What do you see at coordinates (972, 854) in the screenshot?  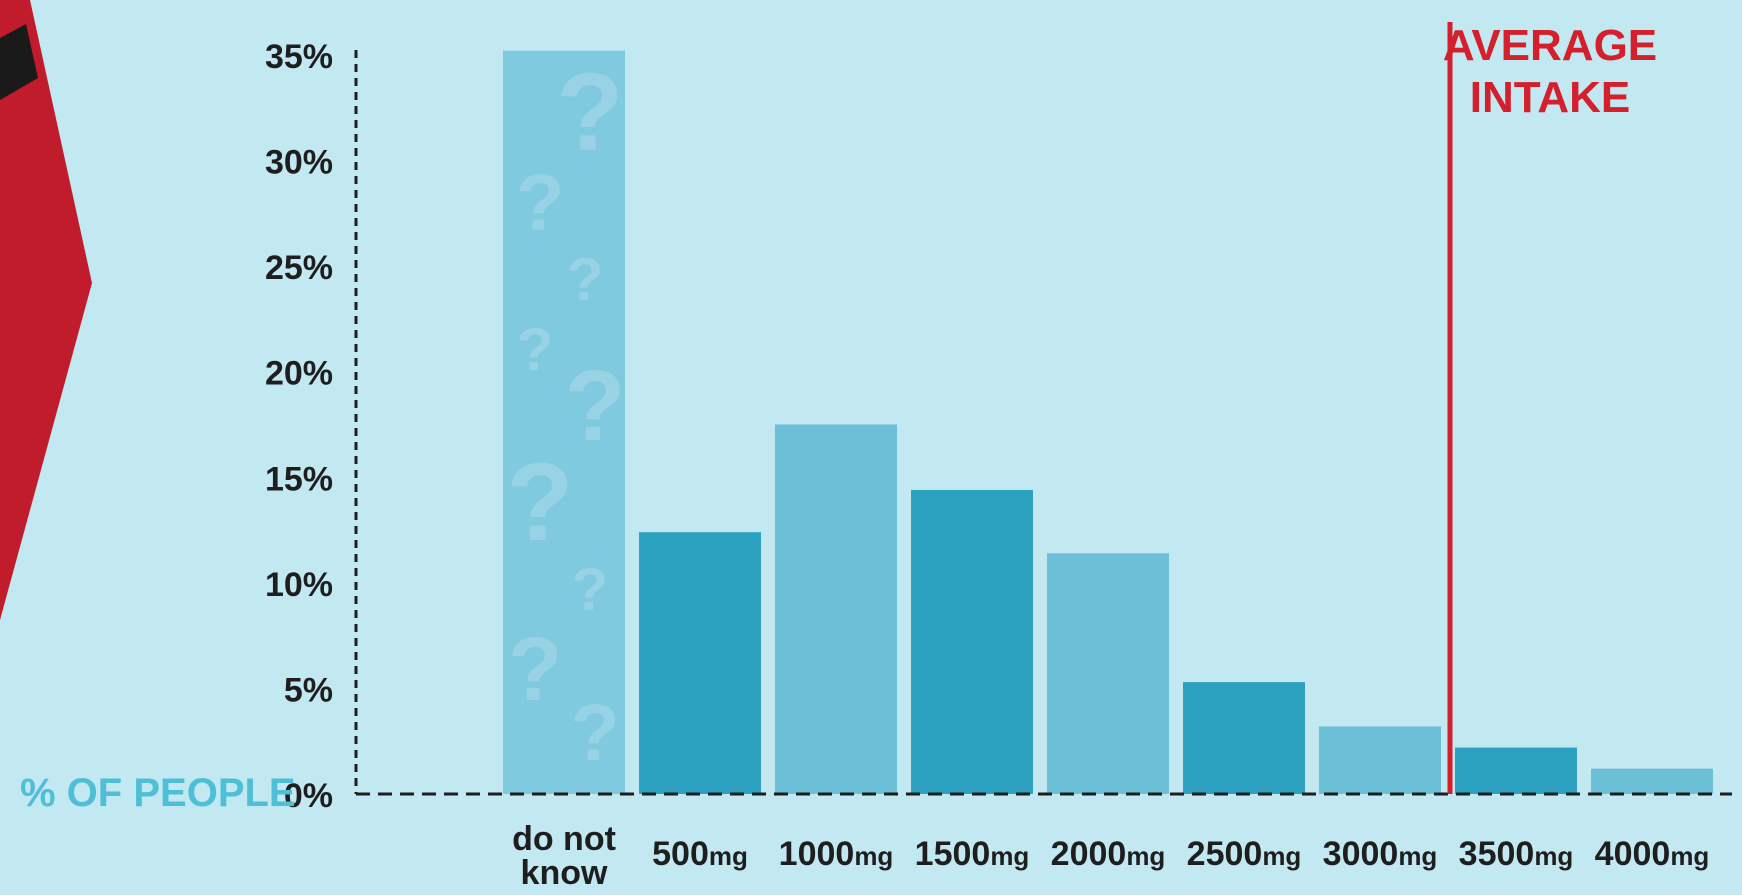 I see `x-tick-label: 1500mg` at bounding box center [972, 854].